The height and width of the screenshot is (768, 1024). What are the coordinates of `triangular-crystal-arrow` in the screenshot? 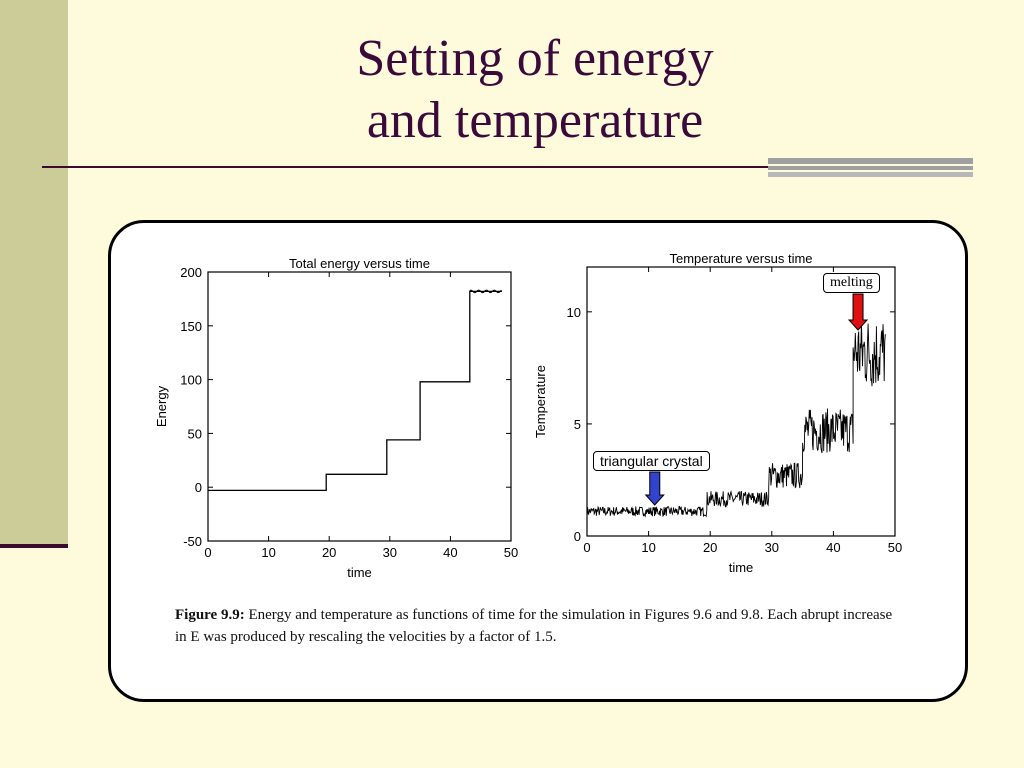 It's located at (654, 488).